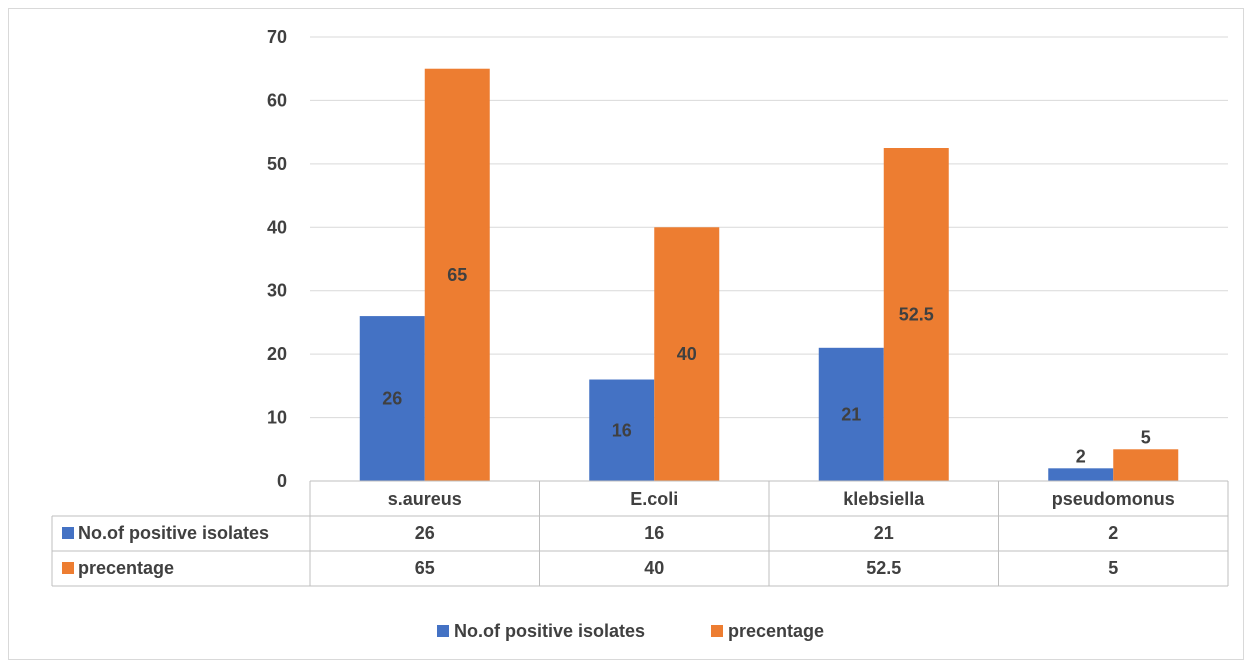 The width and height of the screenshot is (1252, 665). I want to click on table-cell: 21, so click(884, 533).